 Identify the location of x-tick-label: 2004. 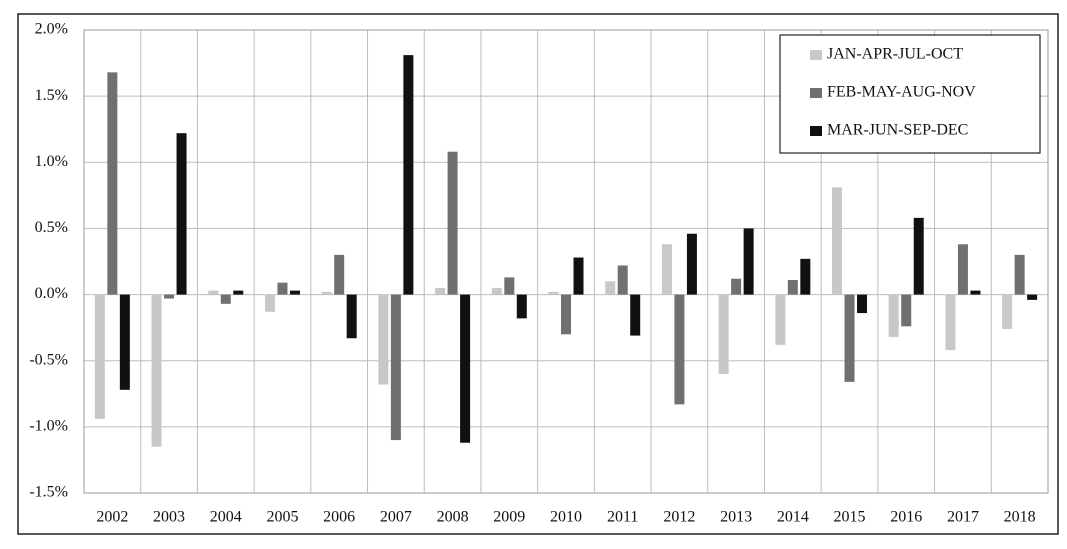
(226, 517).